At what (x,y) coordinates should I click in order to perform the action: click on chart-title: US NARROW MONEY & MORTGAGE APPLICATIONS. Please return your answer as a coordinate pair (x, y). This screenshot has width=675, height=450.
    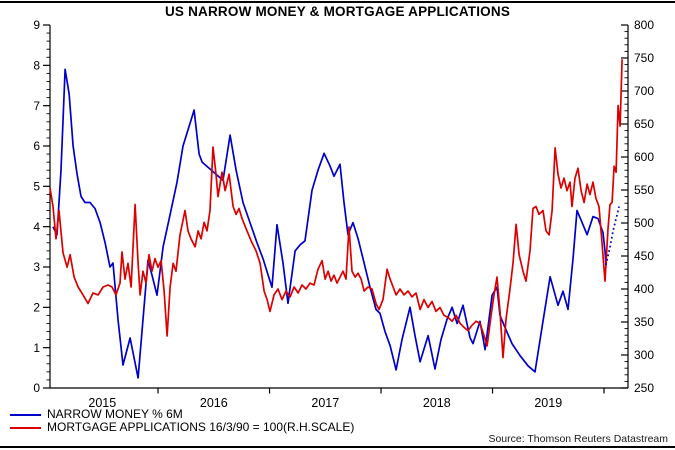
    Looking at the image, I should click on (337, 11).